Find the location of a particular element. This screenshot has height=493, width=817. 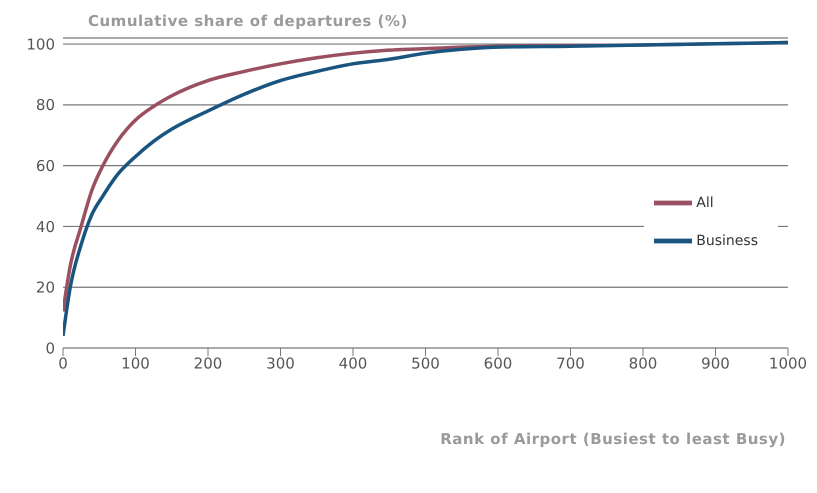

x-tick-label: 200 is located at coordinates (208, 363).